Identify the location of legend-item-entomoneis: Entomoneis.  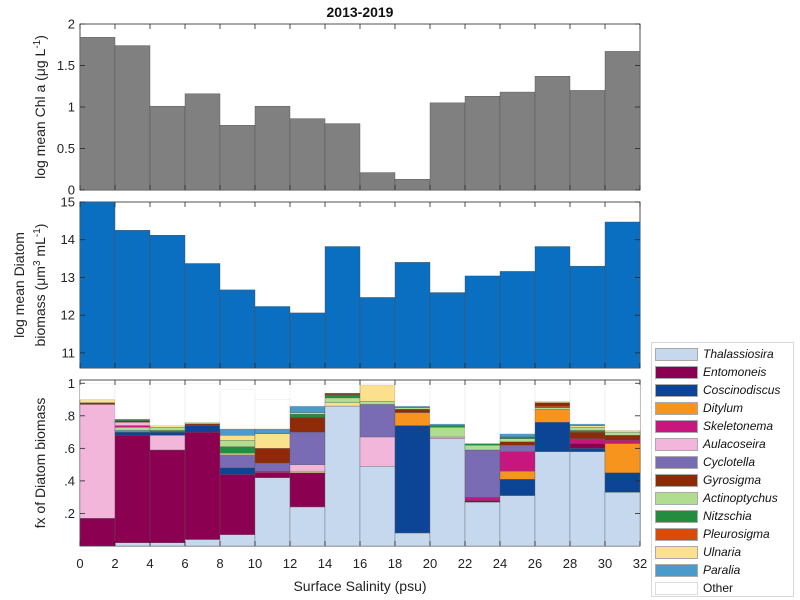
(724, 372).